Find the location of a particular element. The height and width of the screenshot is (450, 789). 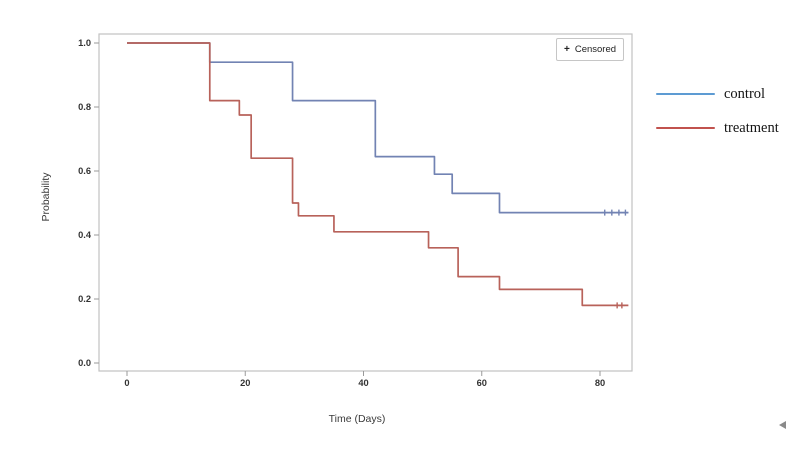

legend-item-control: control is located at coordinates (717, 94).